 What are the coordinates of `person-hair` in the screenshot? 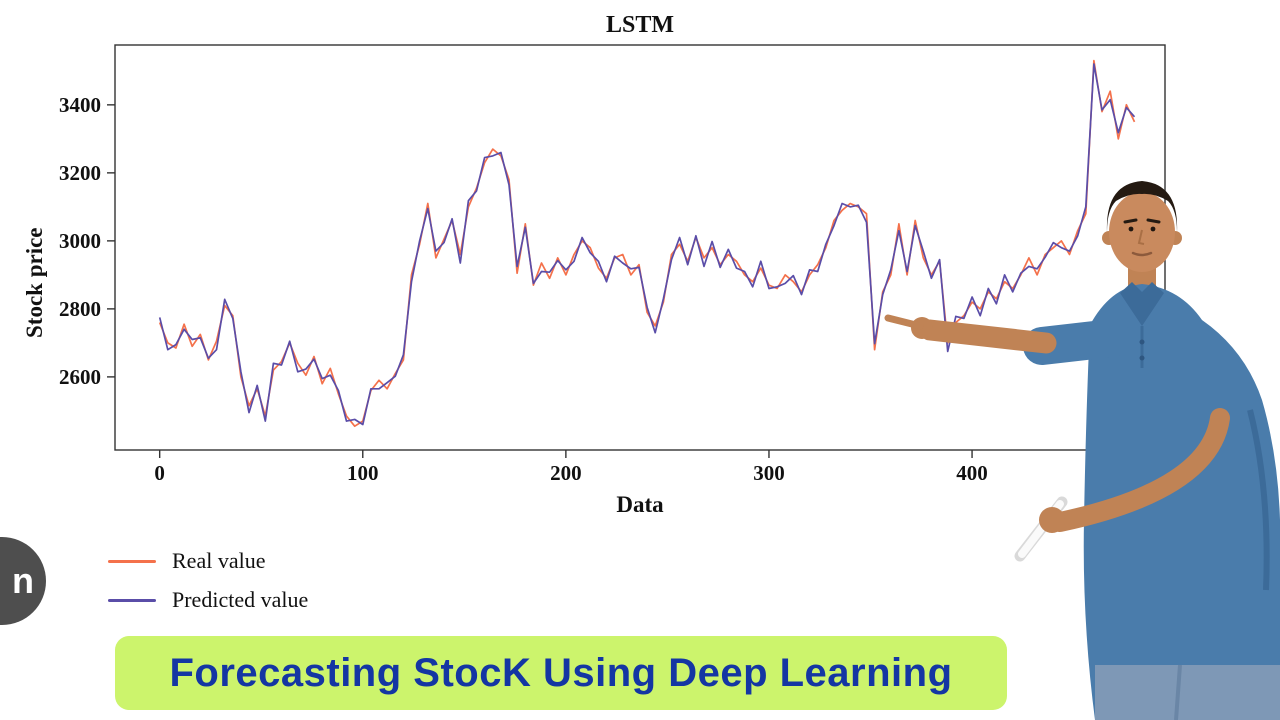 It's located at (1142, 206).